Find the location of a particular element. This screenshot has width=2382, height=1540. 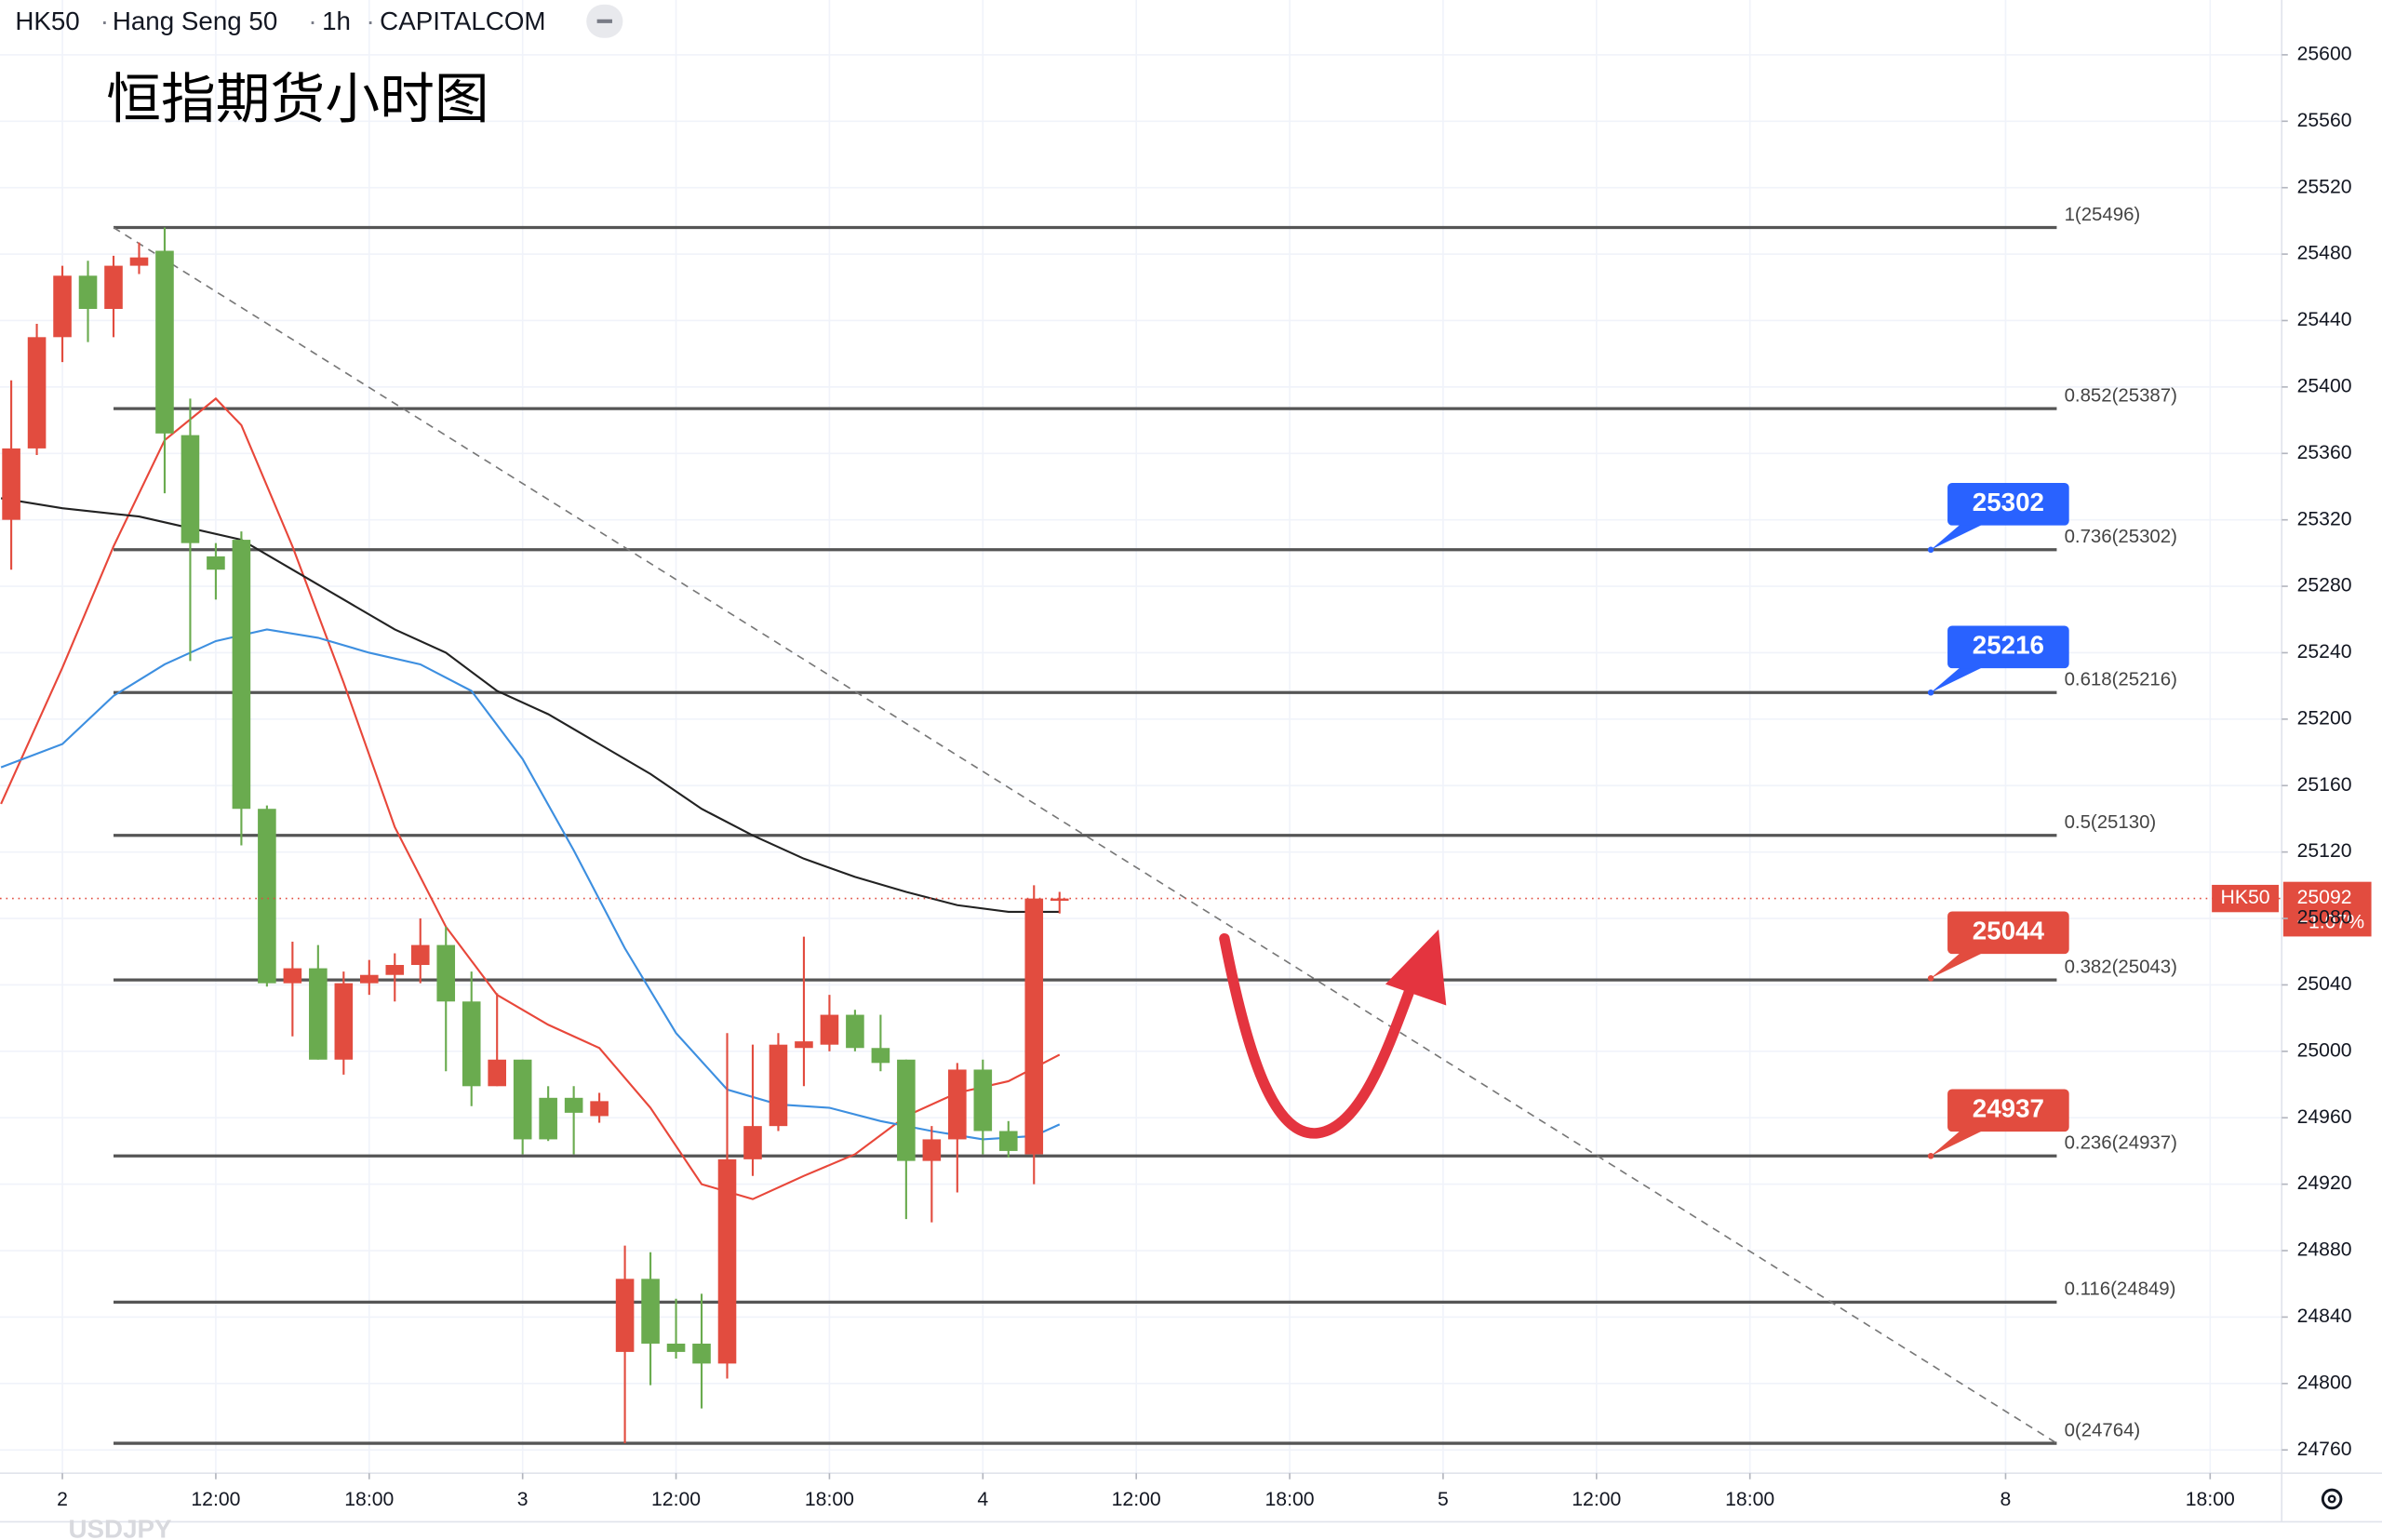

y-tick-label: 25600 is located at coordinates (2324, 54).